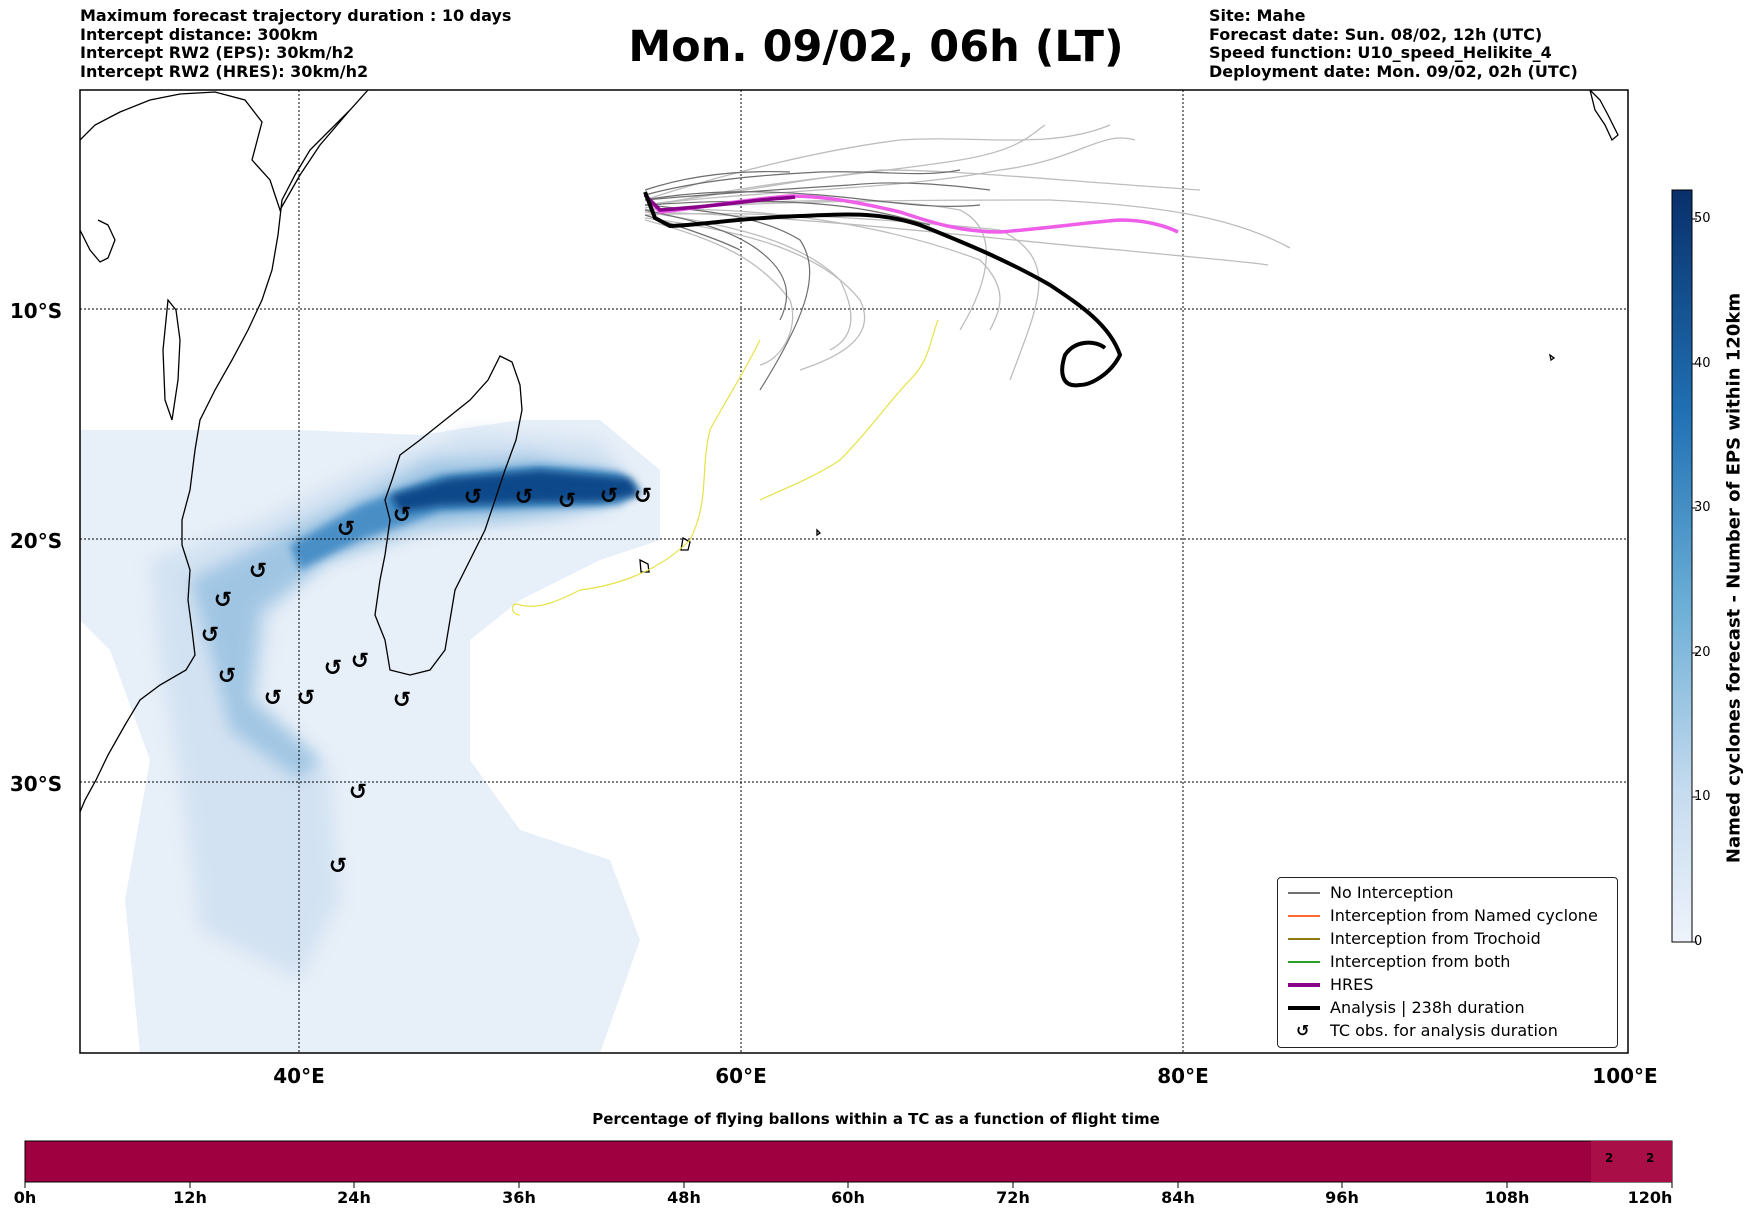  What do you see at coordinates (1702, 796) in the screenshot?
I see `colorbar-tick-label: 10` at bounding box center [1702, 796].